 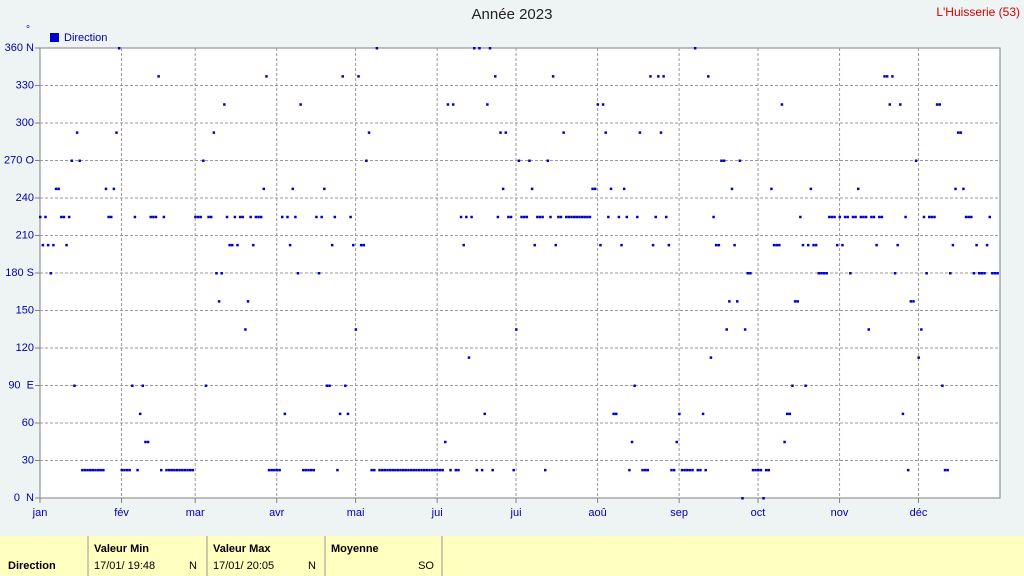 I want to click on x-tick-label: jan, so click(x=40, y=513).